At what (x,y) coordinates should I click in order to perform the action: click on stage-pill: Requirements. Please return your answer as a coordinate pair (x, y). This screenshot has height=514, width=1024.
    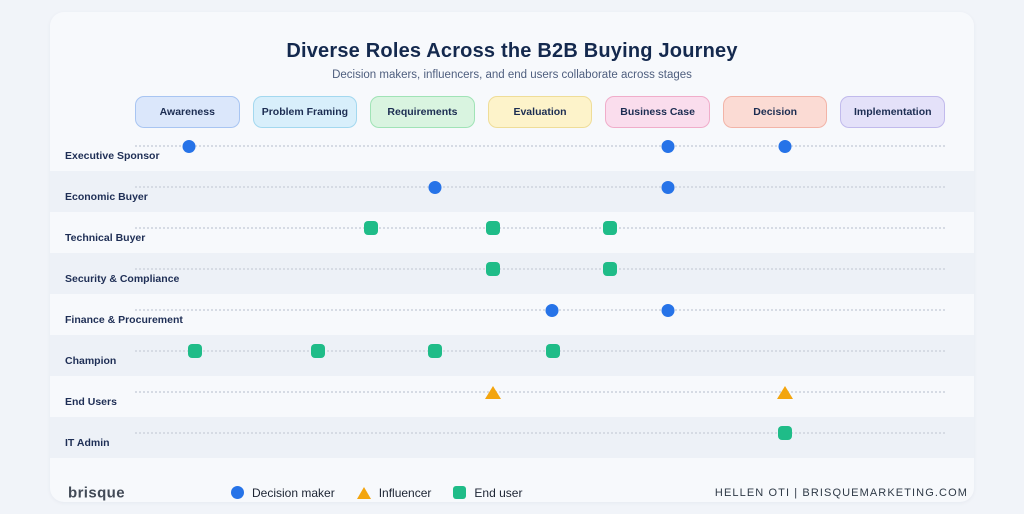
    Looking at the image, I should click on (422, 112).